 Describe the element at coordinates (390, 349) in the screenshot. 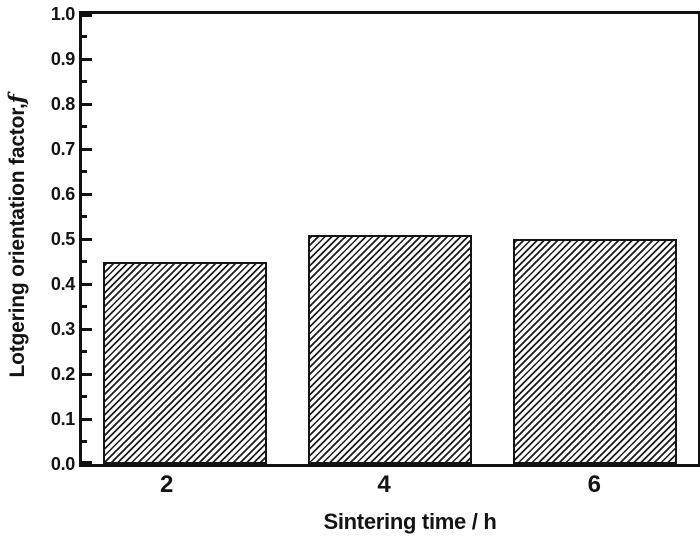

I see `bar-sintering-4h` at that location.